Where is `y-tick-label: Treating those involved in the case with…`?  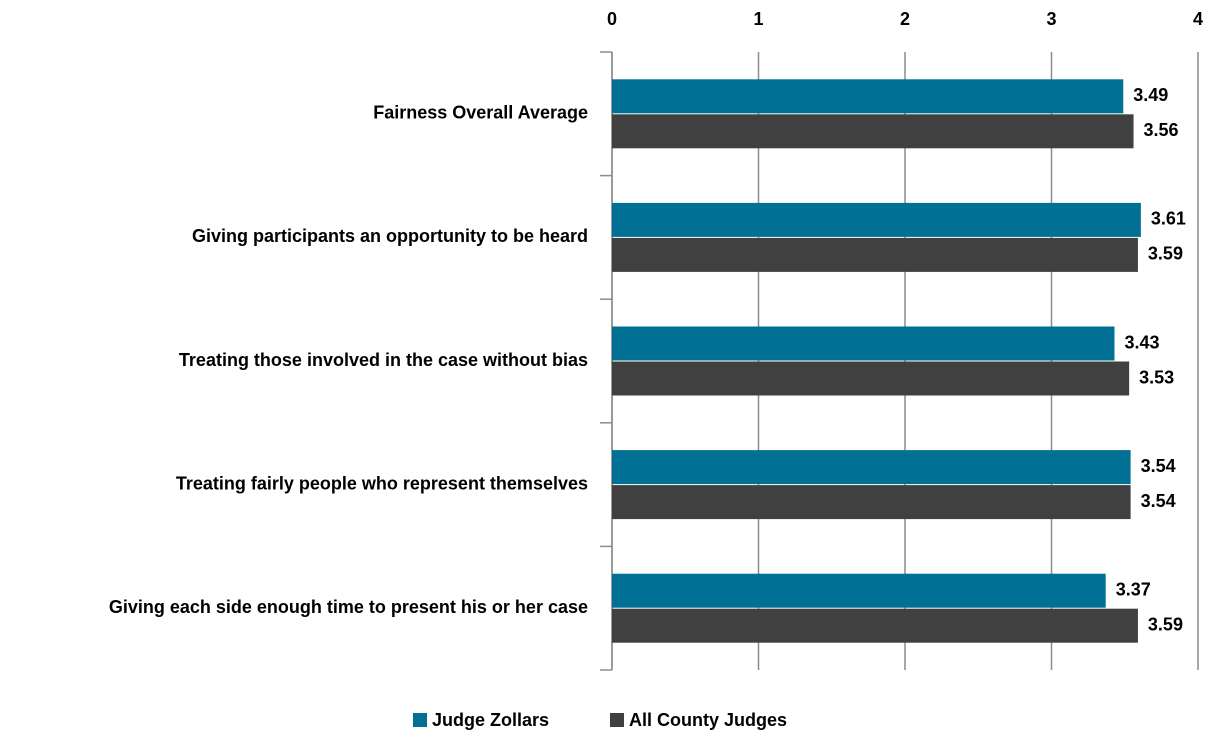
y-tick-label: Treating those involved in the case with… is located at coordinates (383, 360).